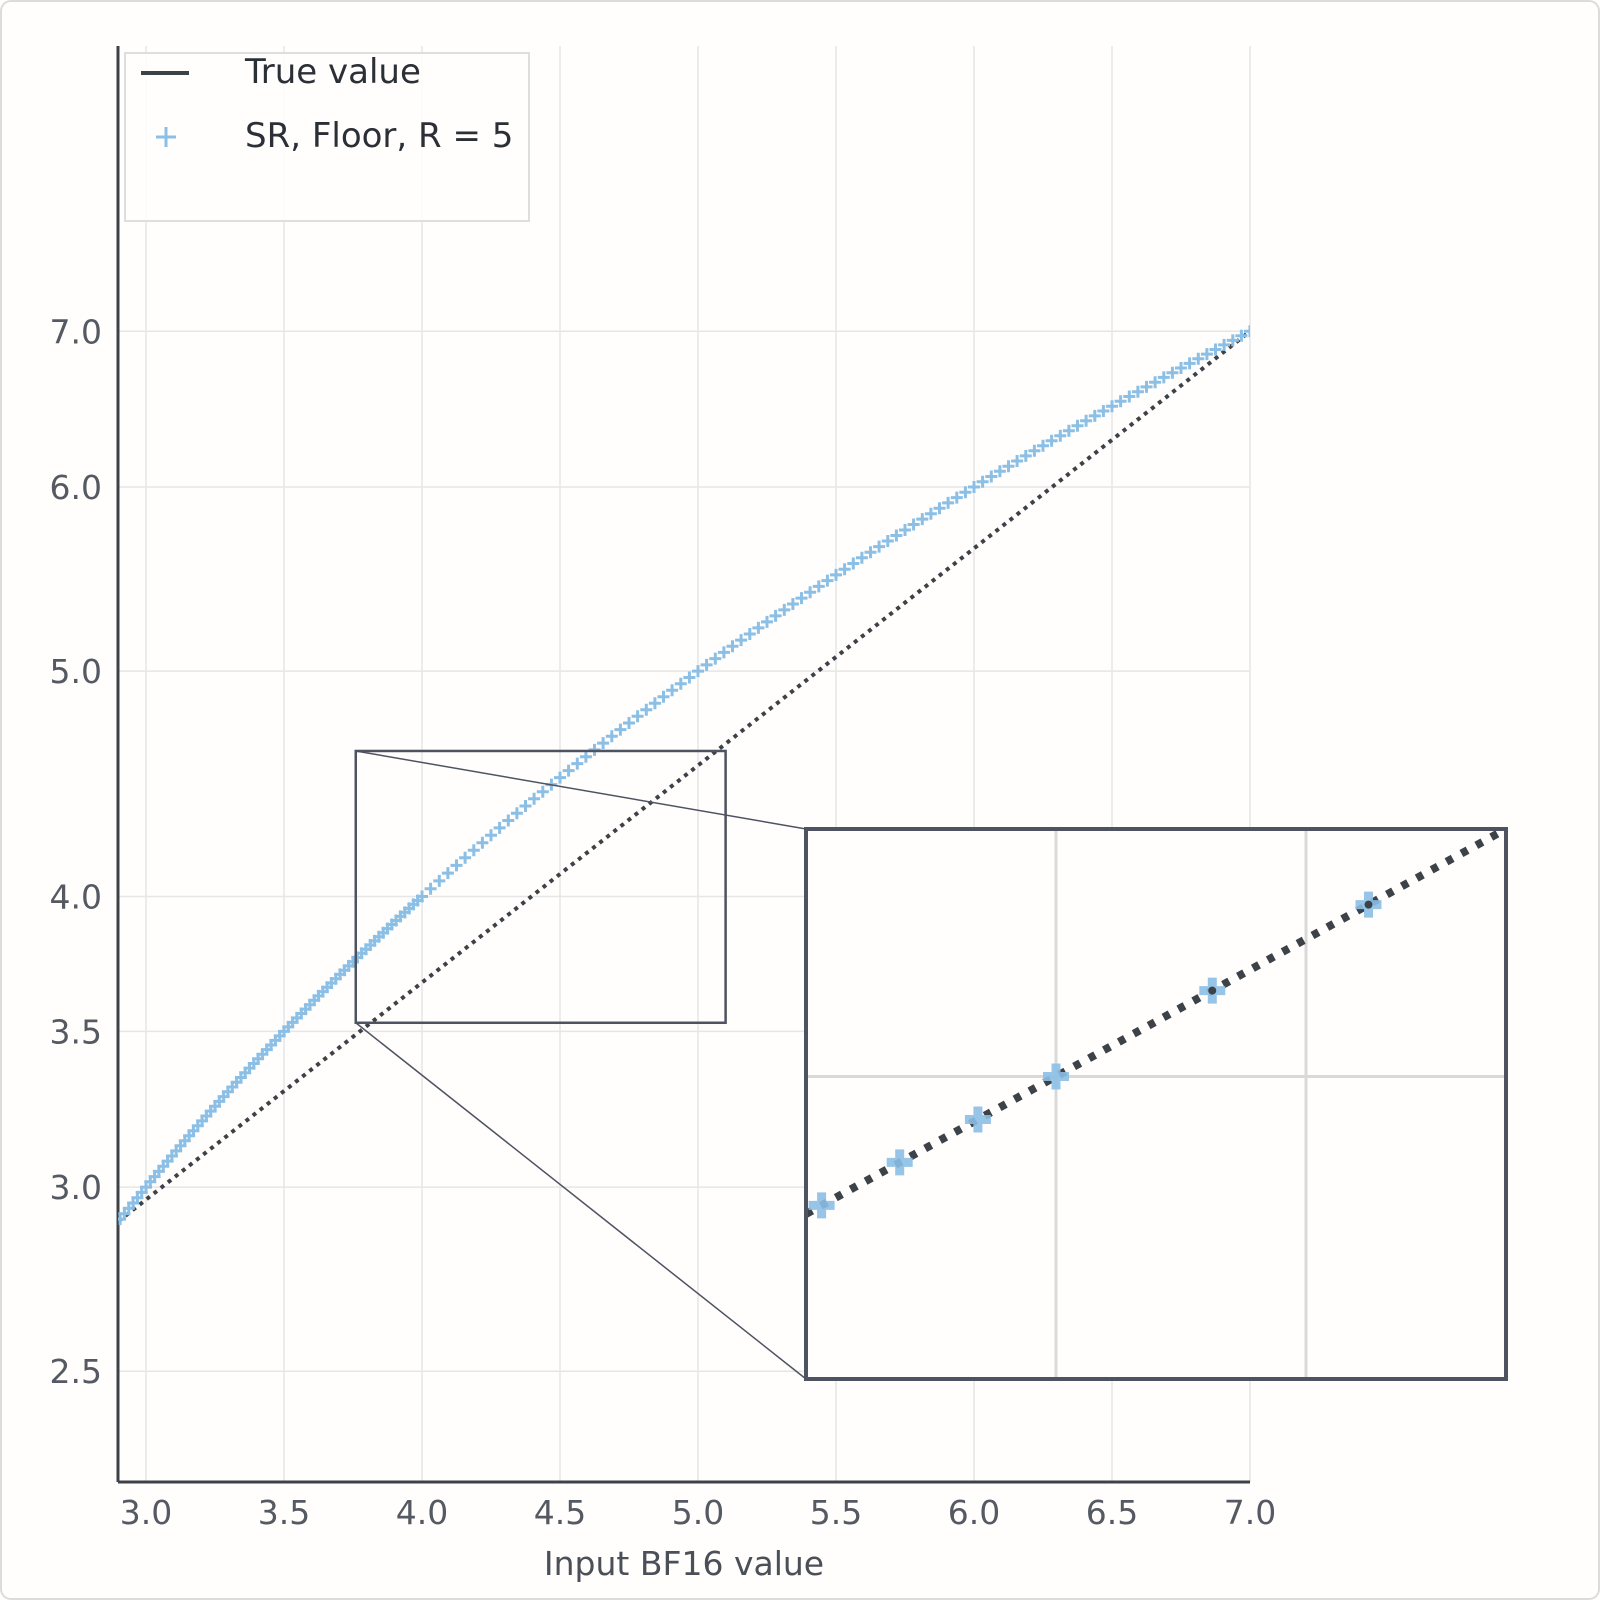 Image resolution: width=1600 pixels, height=1600 pixels. I want to click on y-tick-label: 6.0, so click(76, 487).